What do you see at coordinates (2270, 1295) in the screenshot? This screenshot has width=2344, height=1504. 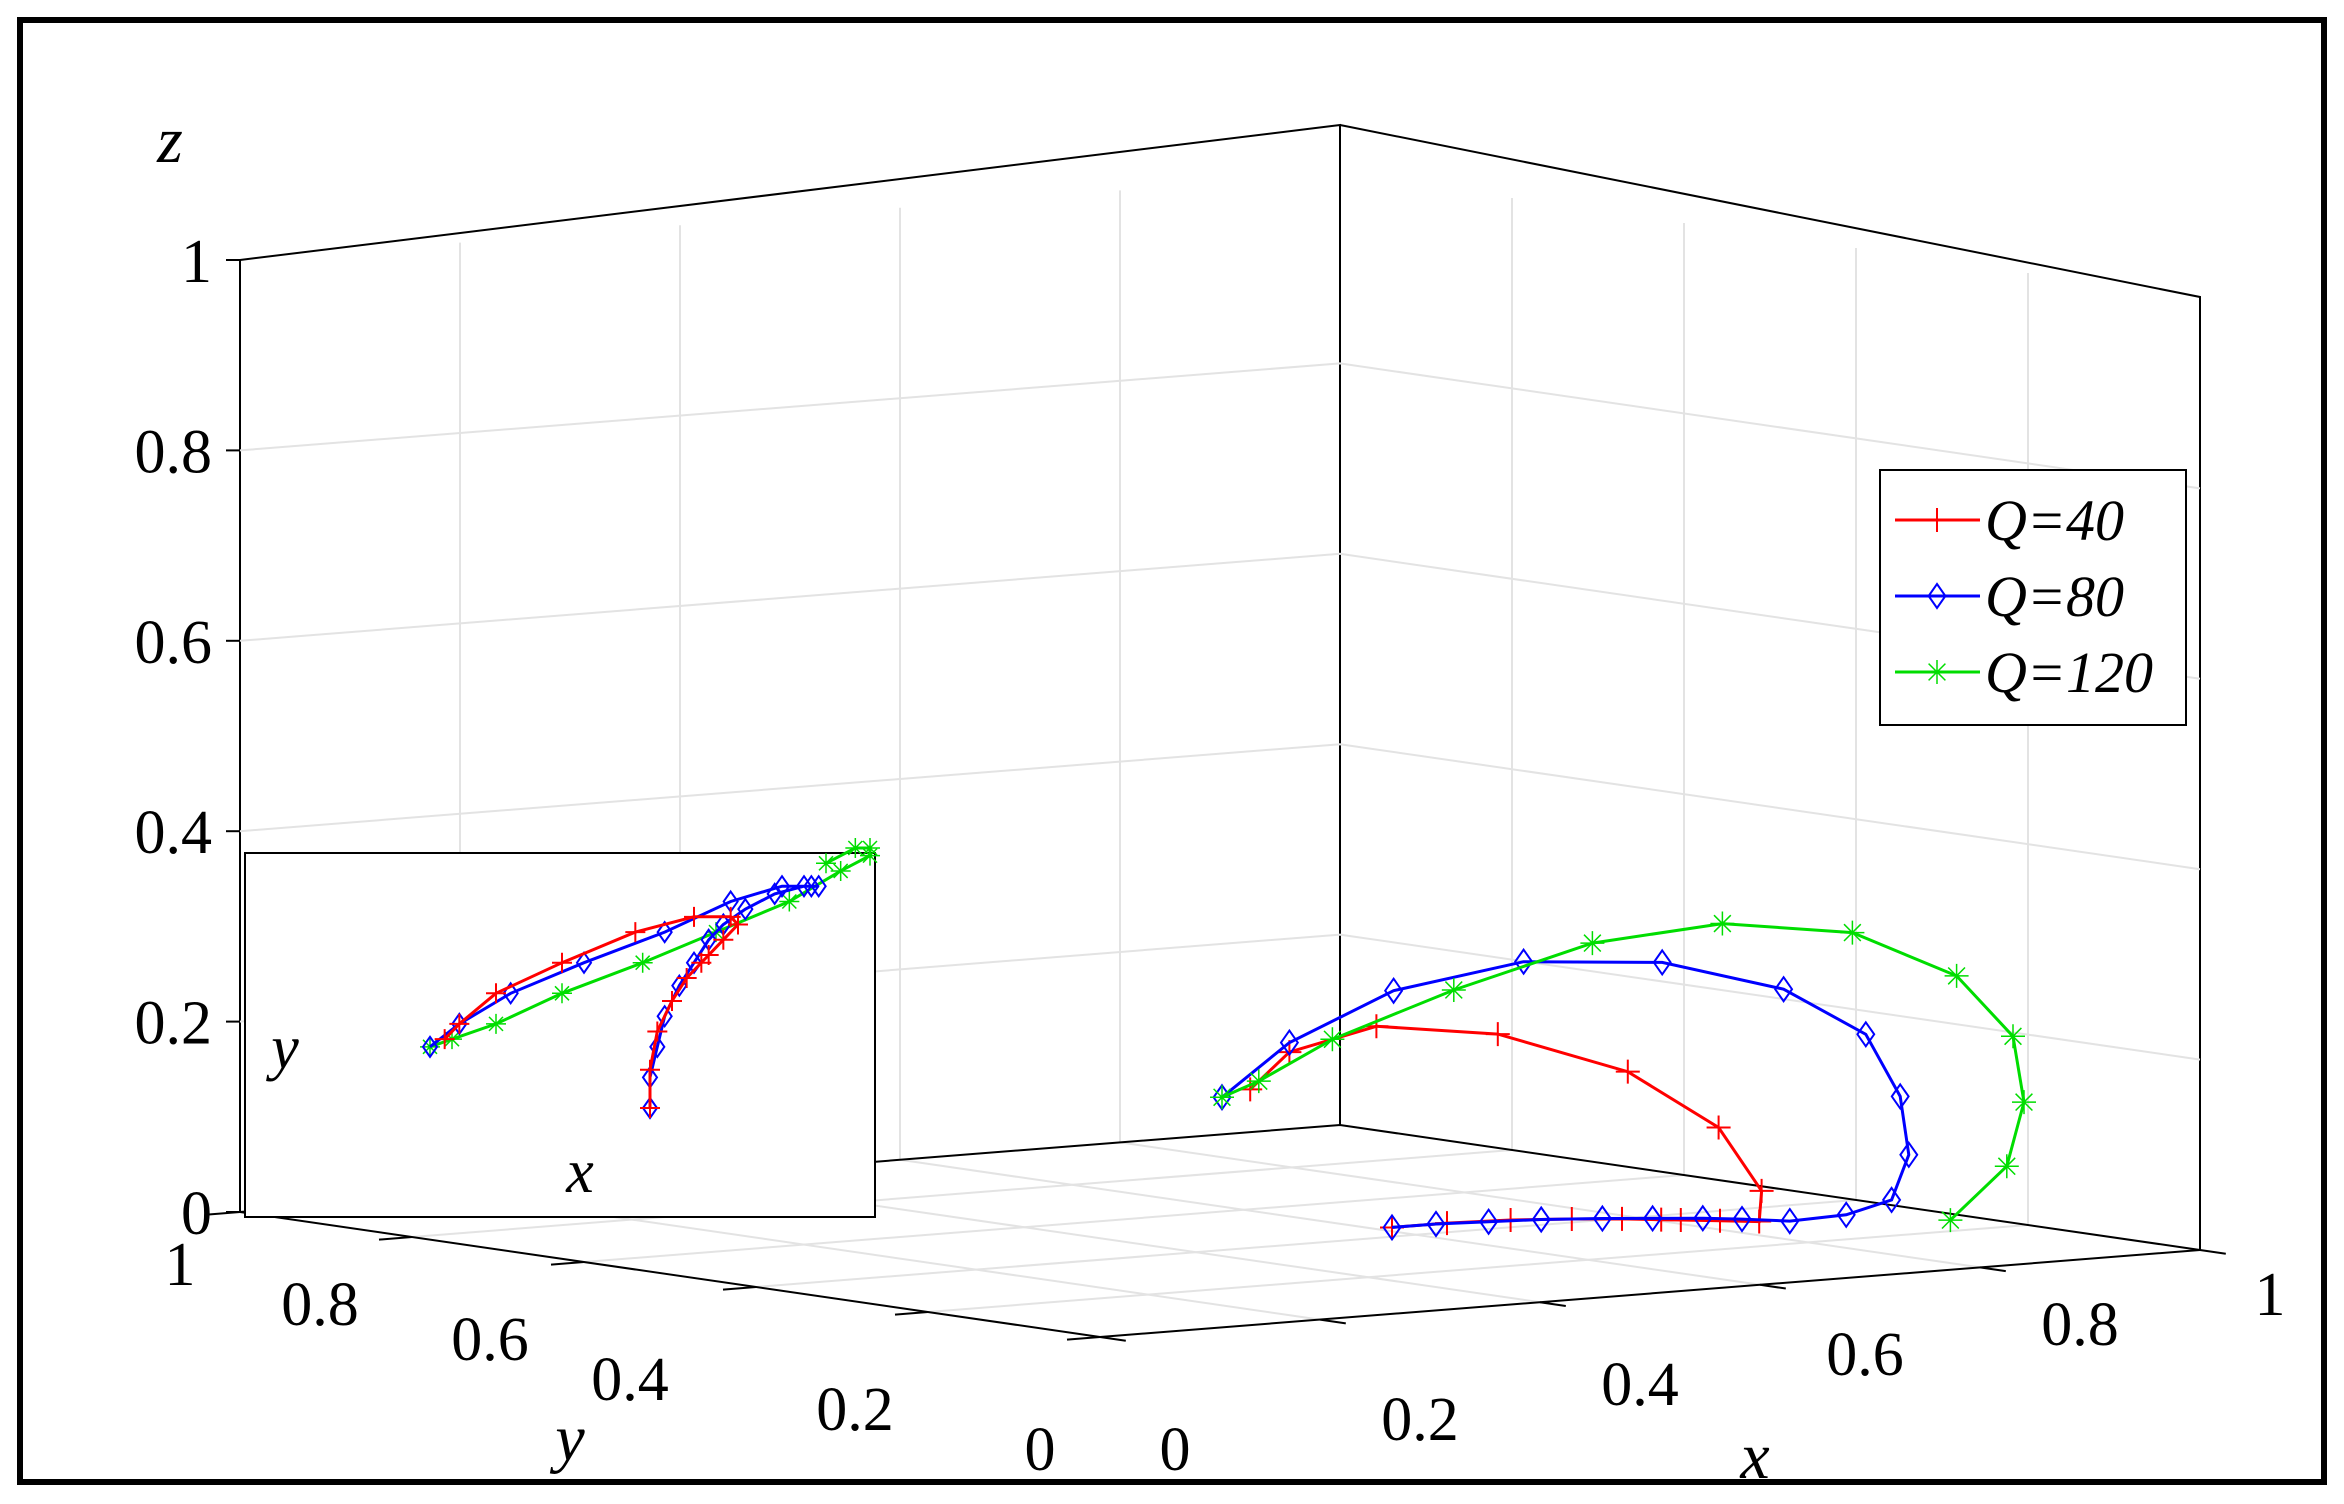 I see `x-tick-label: 1` at bounding box center [2270, 1295].